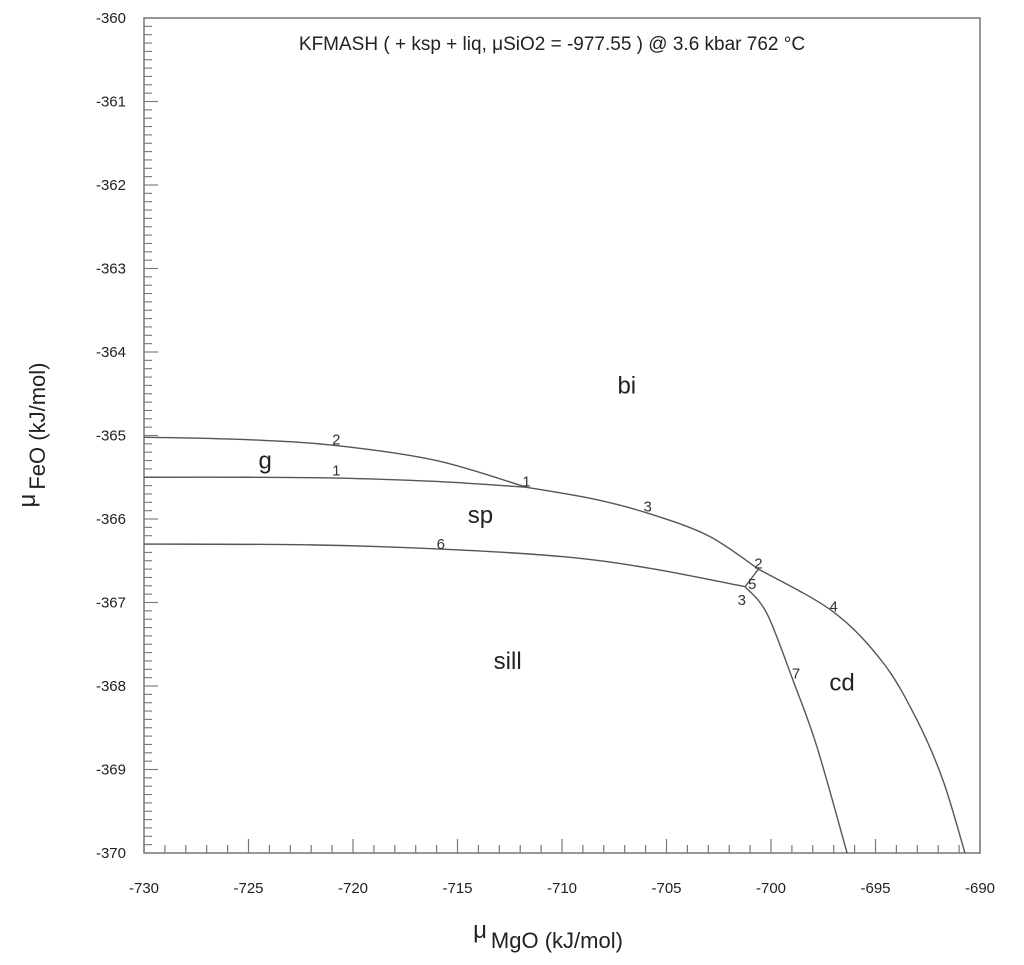  I want to click on boundary-g-bi, so click(335, 462).